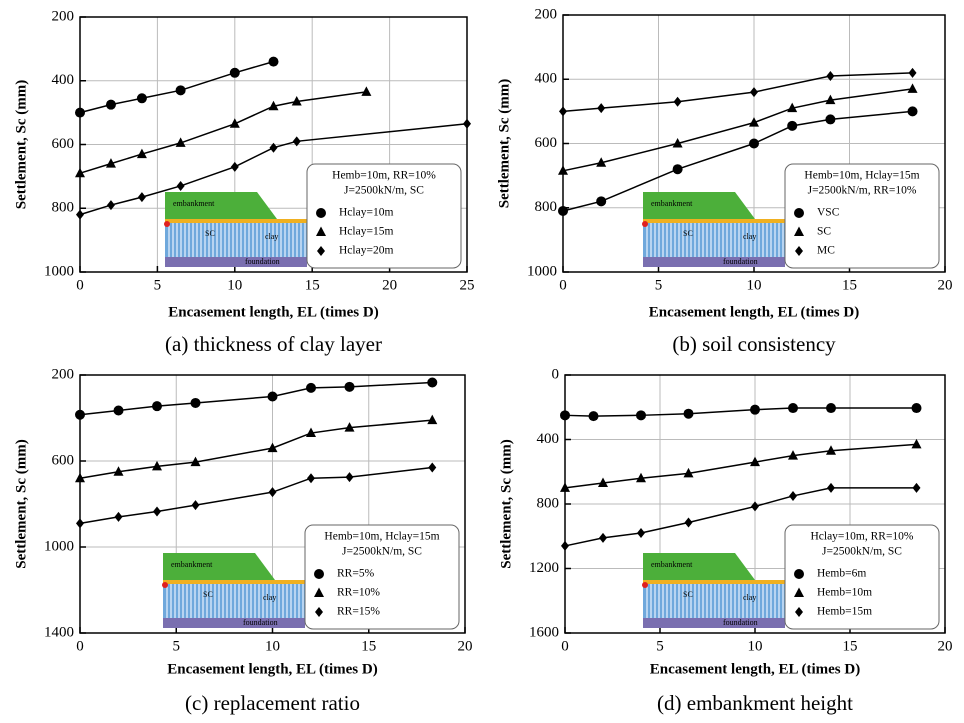 This screenshot has height=723, width=964. What do you see at coordinates (714, 601) in the screenshot?
I see `inset-clay` at bounding box center [714, 601].